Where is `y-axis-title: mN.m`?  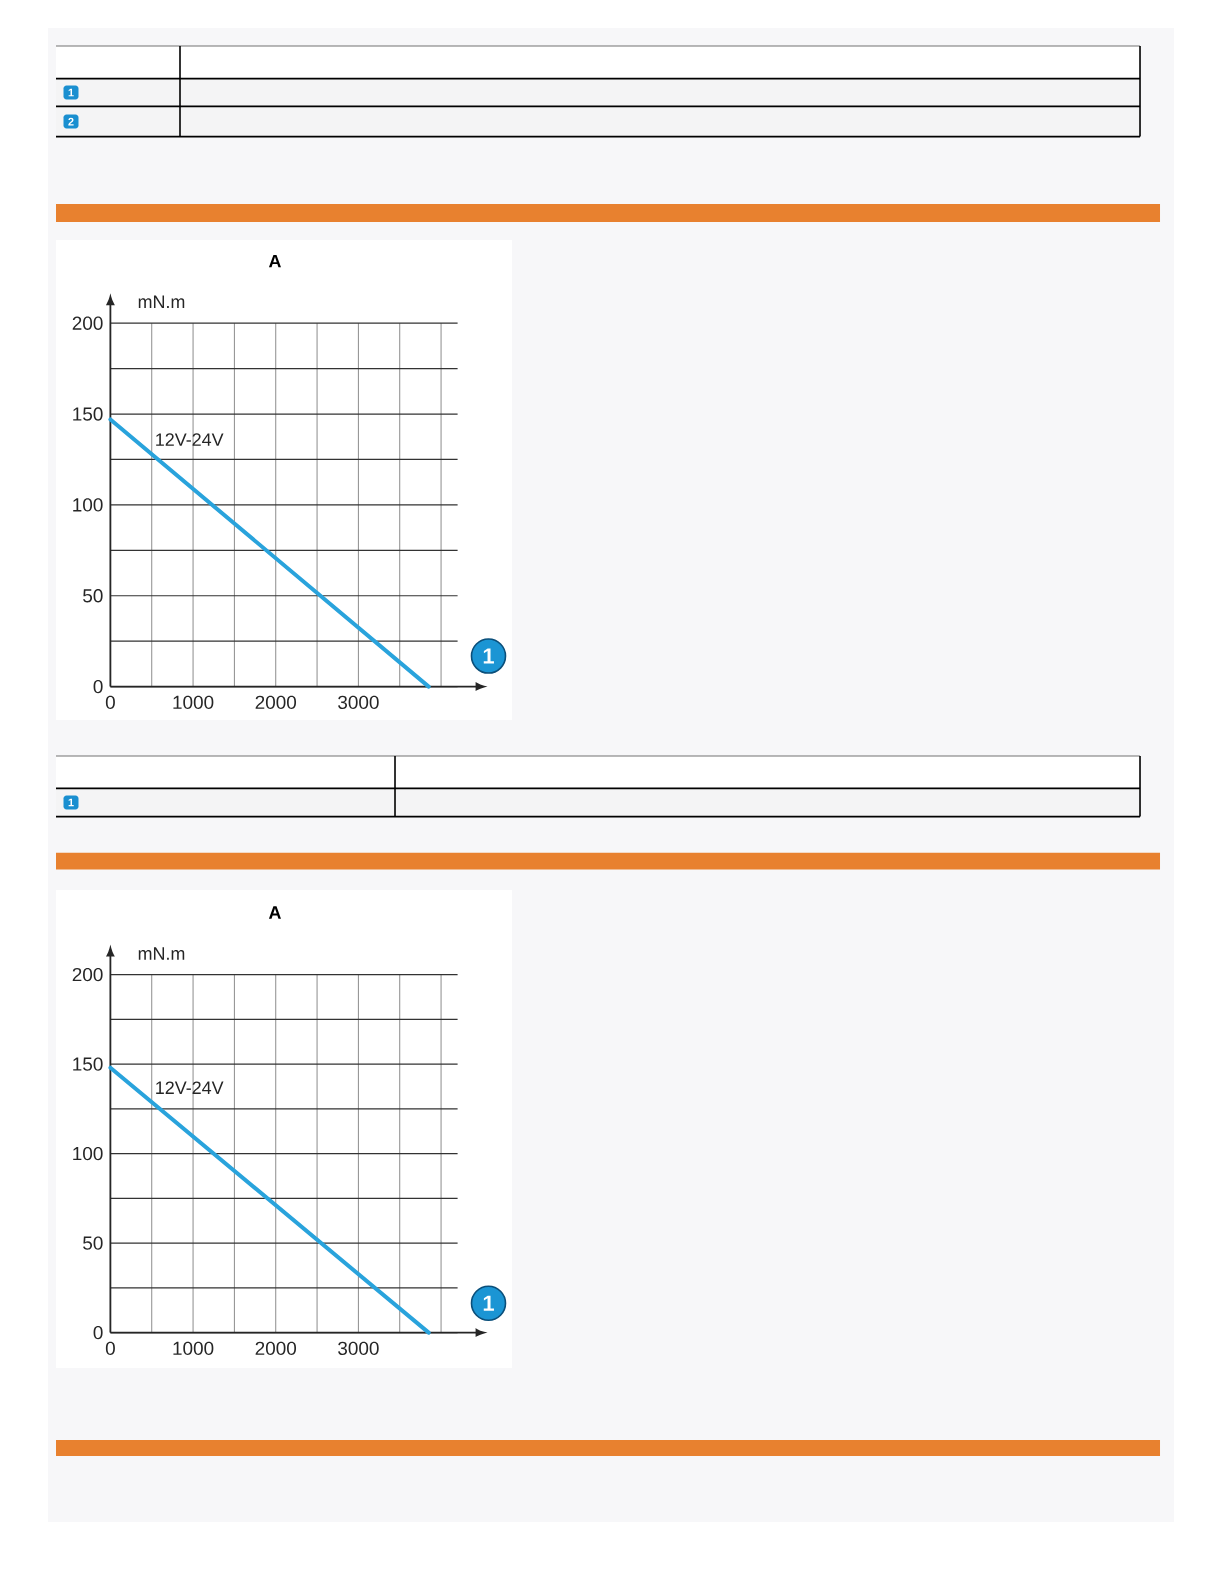
y-axis-title: mN.m is located at coordinates (161, 953).